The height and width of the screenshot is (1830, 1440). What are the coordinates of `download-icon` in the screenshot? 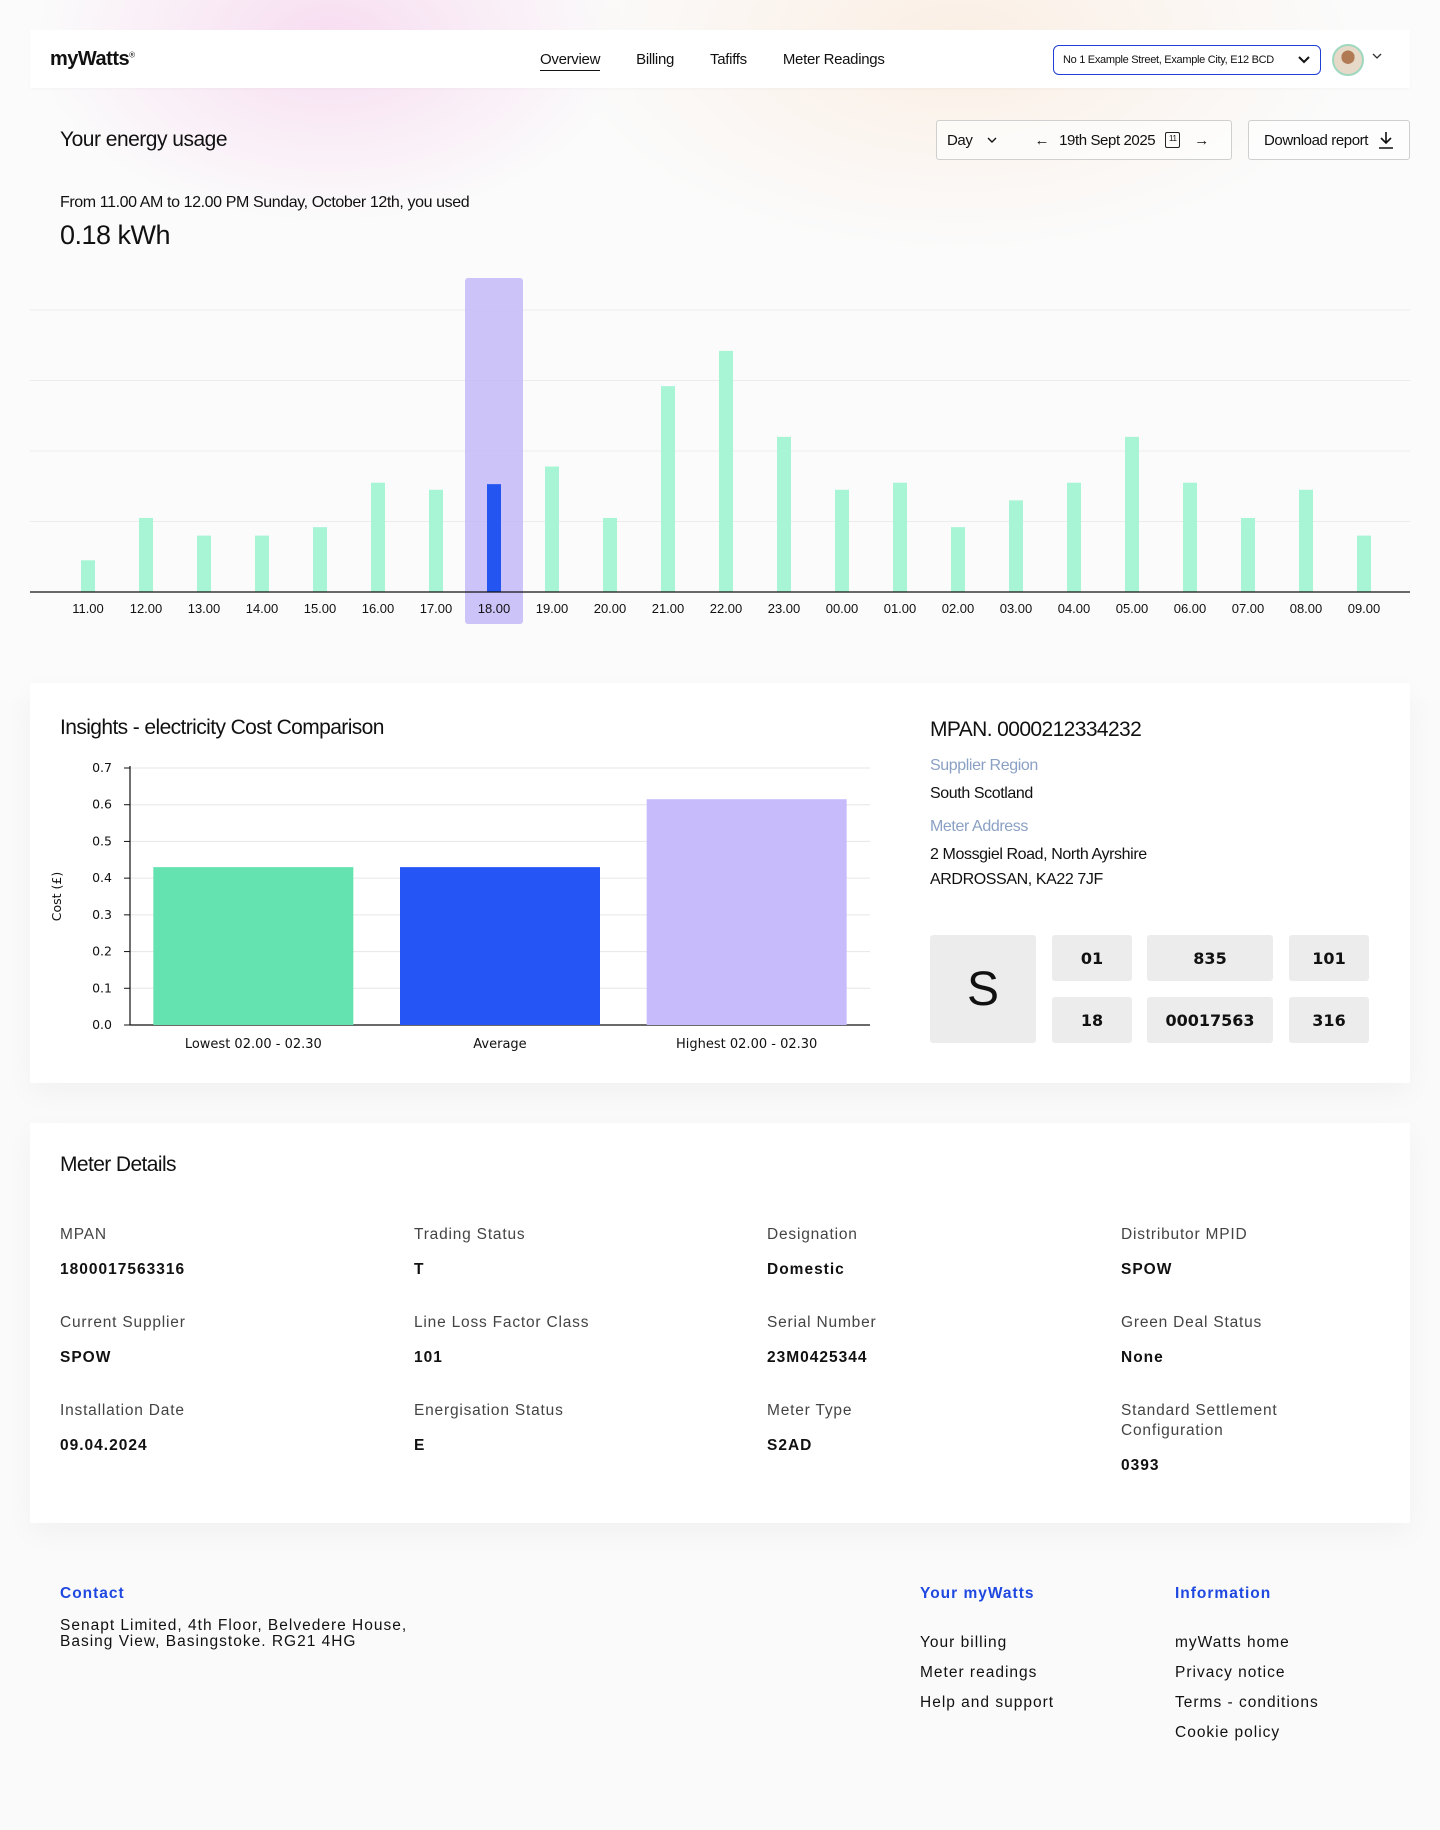 It's located at (1386, 140).